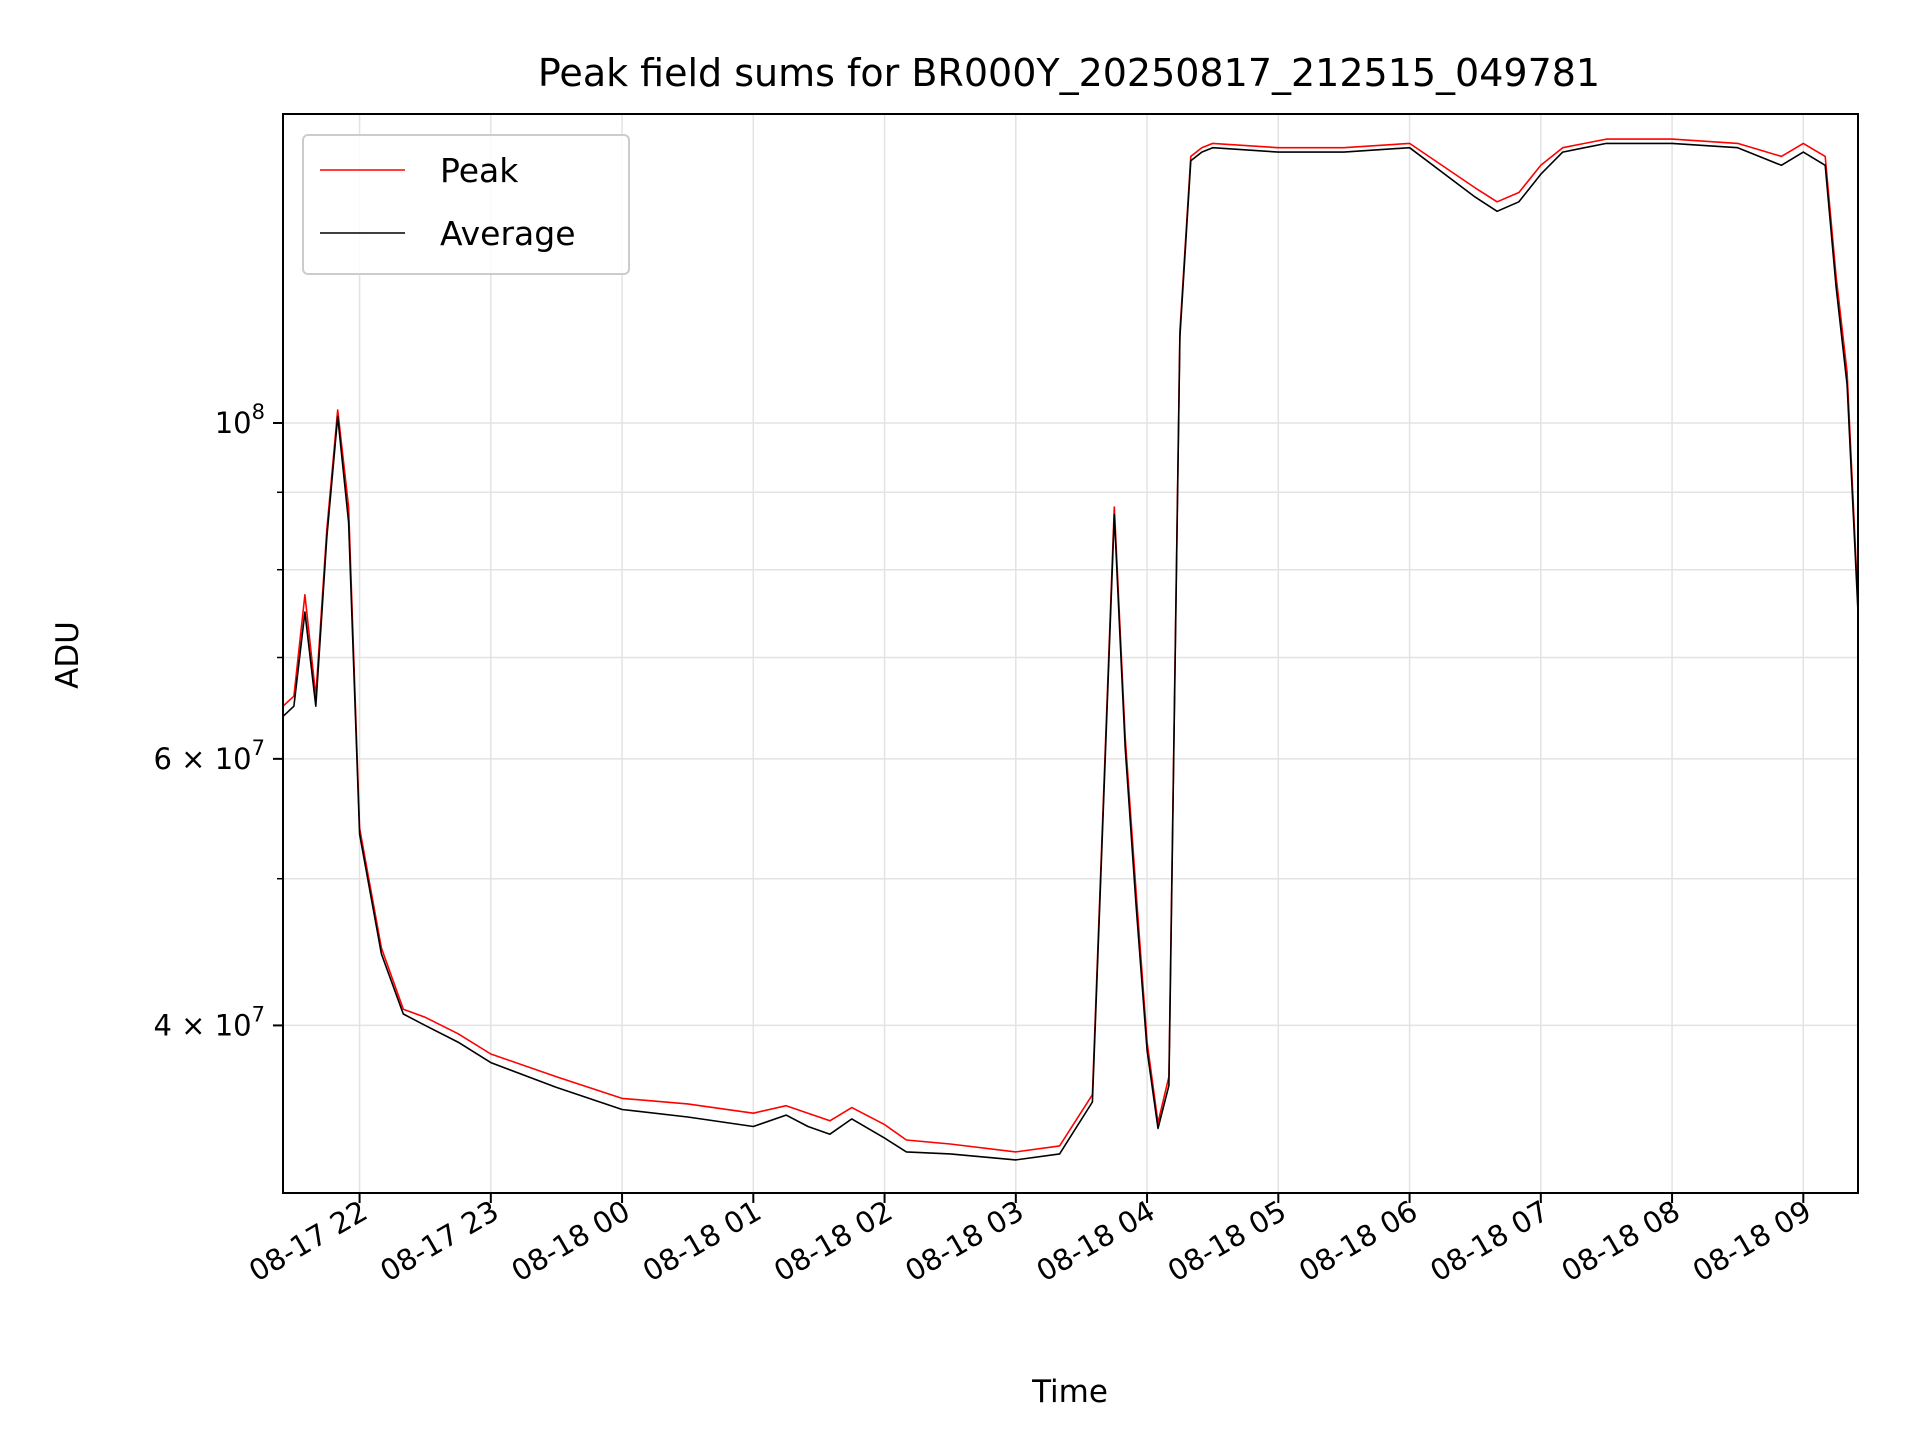 The image size is (1920, 1440). I want to click on x-tick-label: 08-18 02, so click(833, 1241).